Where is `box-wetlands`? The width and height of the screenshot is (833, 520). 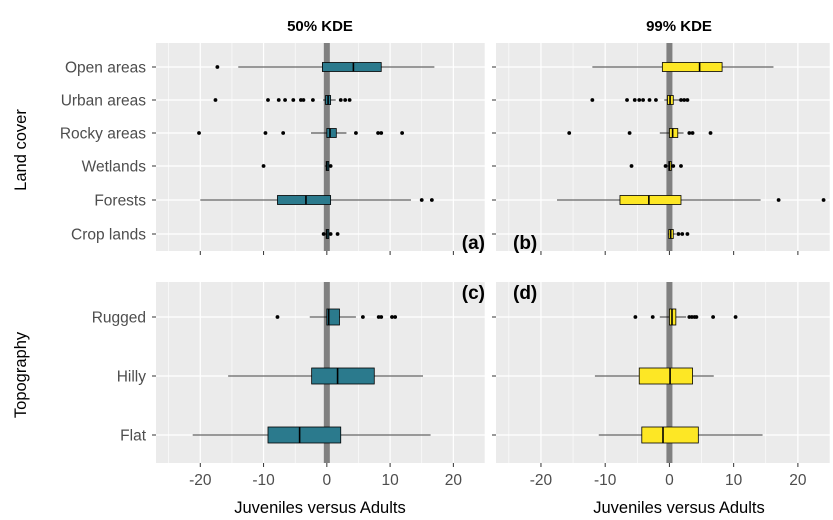 box-wetlands is located at coordinates (297, 166).